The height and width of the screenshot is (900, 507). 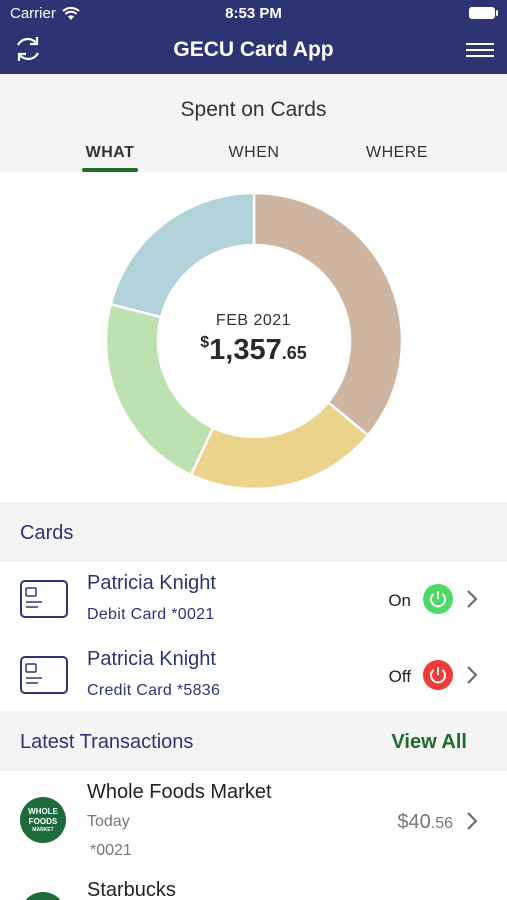 I want to click on app-title: GECU Card App, so click(x=253, y=49).